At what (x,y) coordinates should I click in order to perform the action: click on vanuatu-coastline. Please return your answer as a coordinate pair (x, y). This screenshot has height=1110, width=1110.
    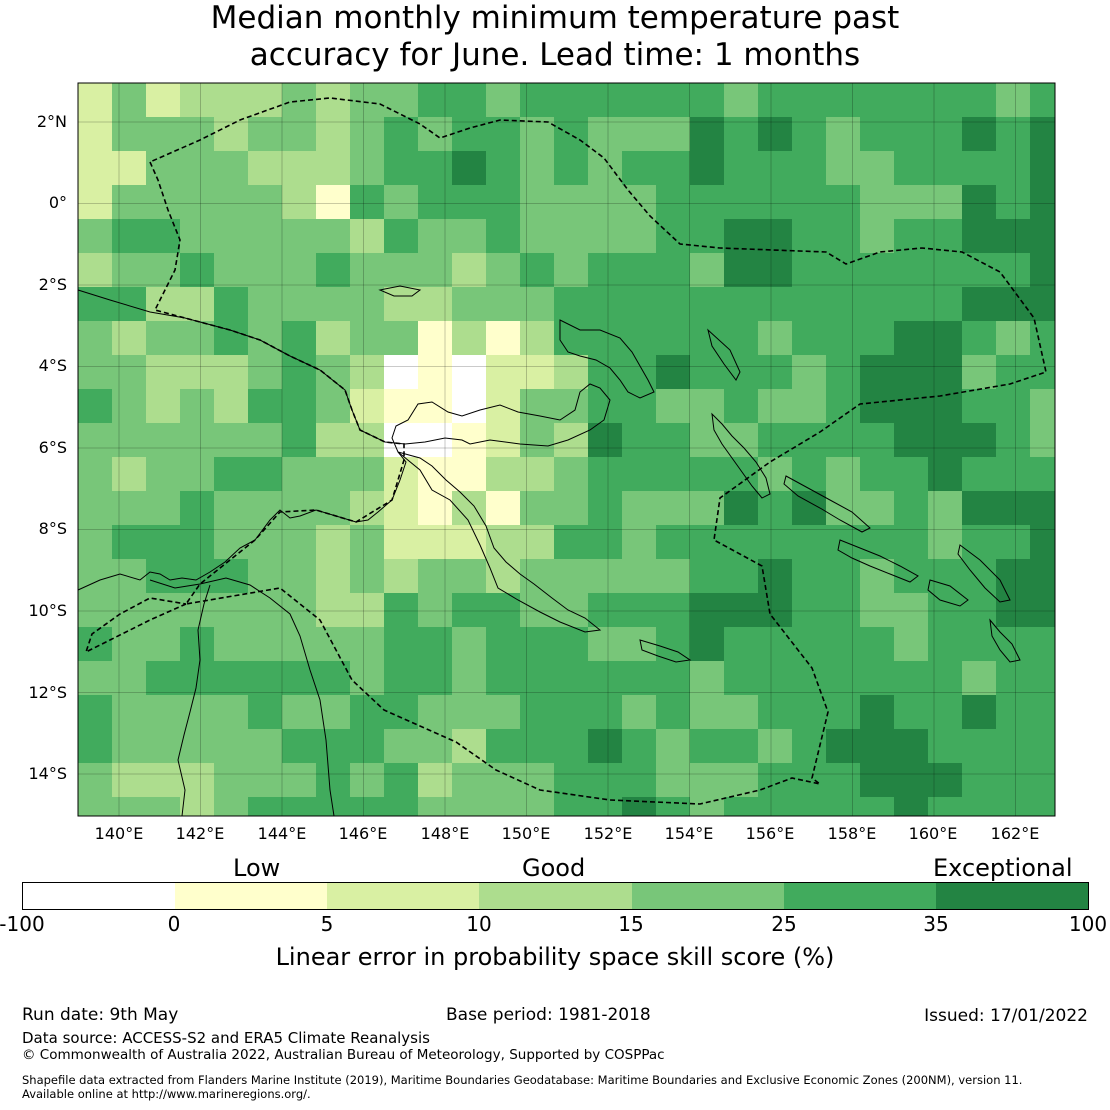
    Looking at the image, I should click on (1005, 640).